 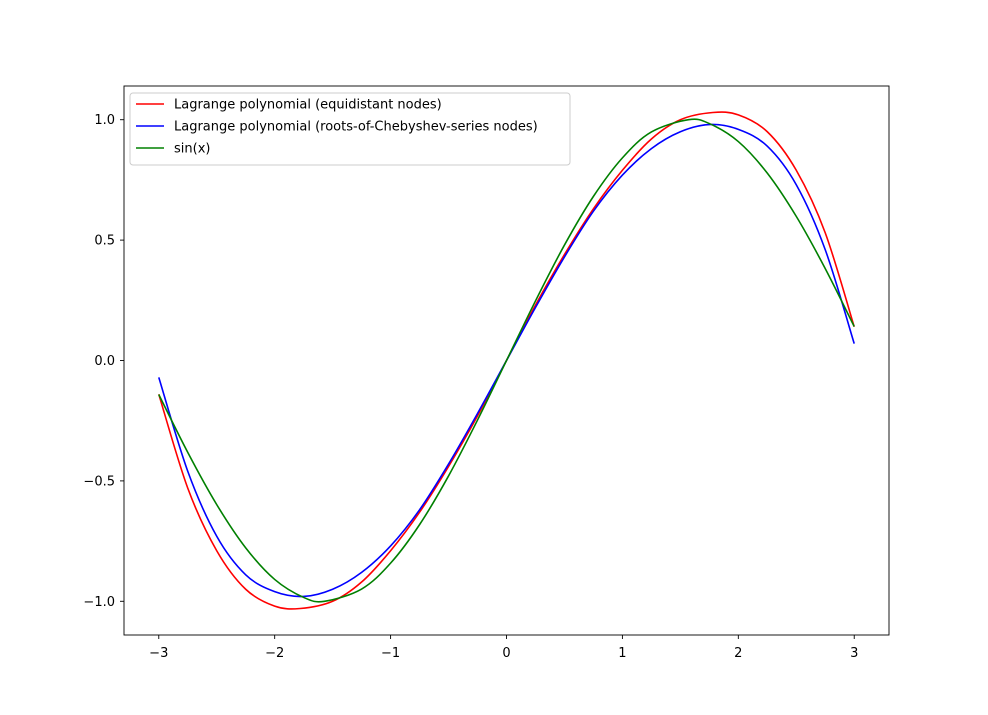 What do you see at coordinates (104, 120) in the screenshot?
I see `y-tick-label: 1.0` at bounding box center [104, 120].